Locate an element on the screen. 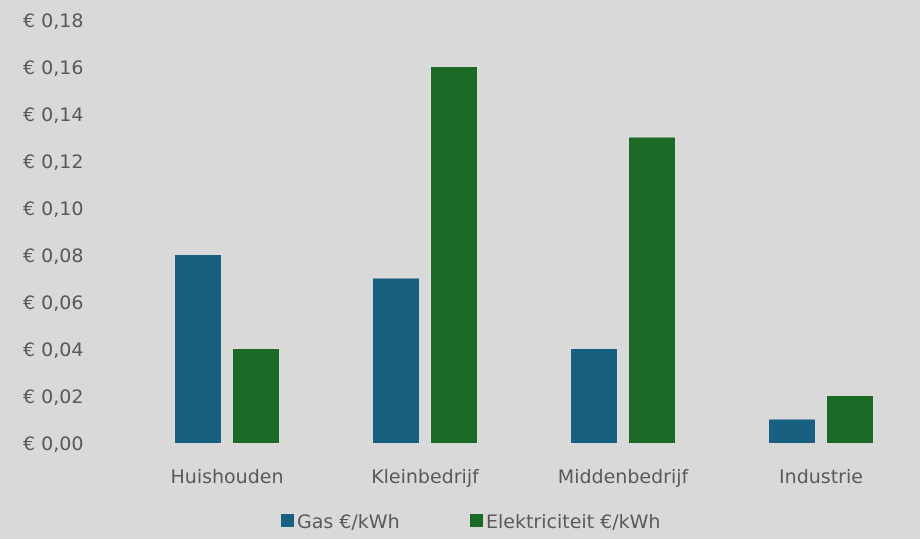 This screenshot has height=539, width=920. legend: Gas €/kWh Elektriciteit €/kWh is located at coordinates (470, 522).